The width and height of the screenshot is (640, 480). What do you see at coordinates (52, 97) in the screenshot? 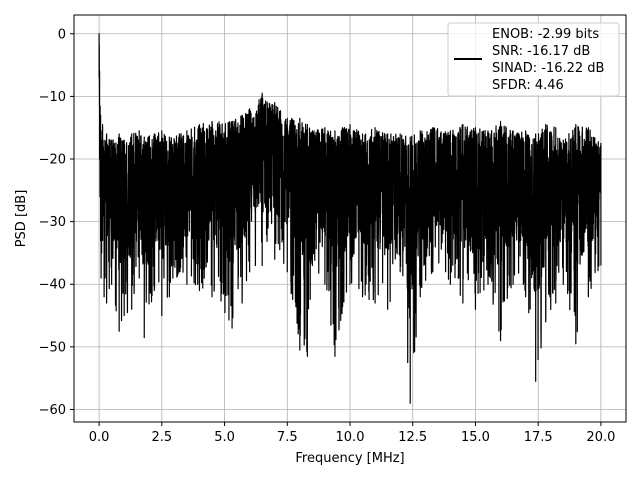
I see `y-tick-label: −10` at bounding box center [52, 97].